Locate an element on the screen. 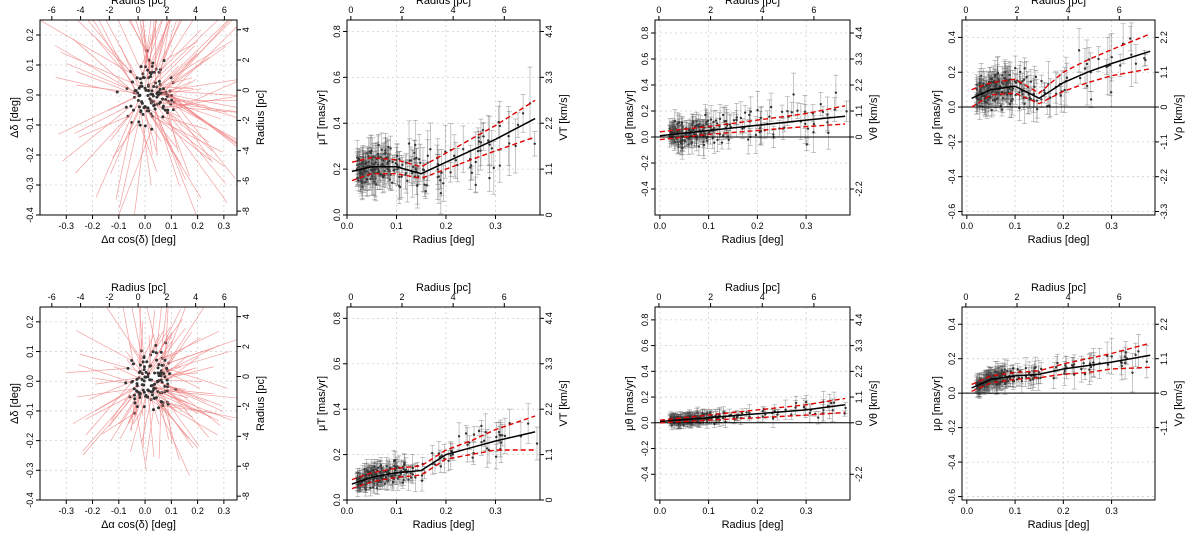 This screenshot has width=1200, height=542. y-tick-label: 0.8 is located at coordinates (645, 33).